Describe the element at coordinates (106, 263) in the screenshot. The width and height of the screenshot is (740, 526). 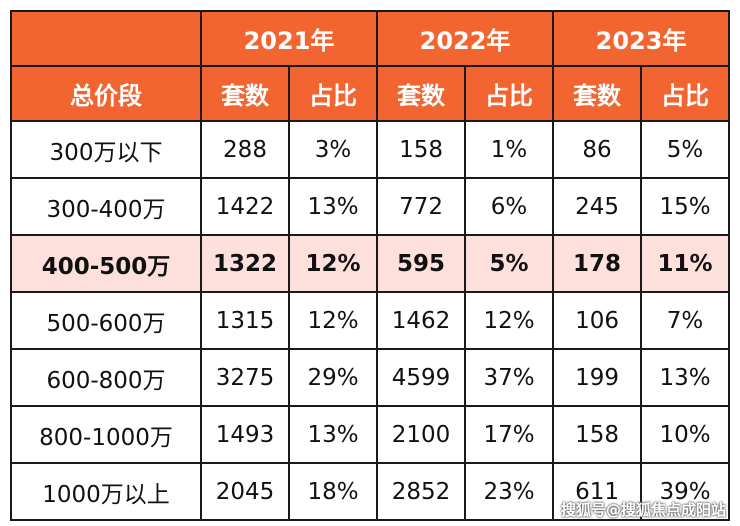
I see `segment-cell: 400-500万` at that location.